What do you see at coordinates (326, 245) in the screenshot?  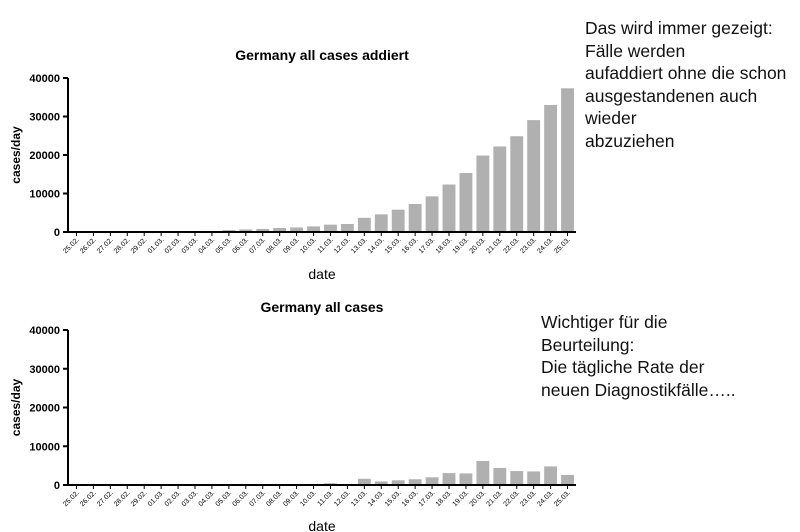 I see `chart1-xtick-label-15: 11.03.` at bounding box center [326, 245].